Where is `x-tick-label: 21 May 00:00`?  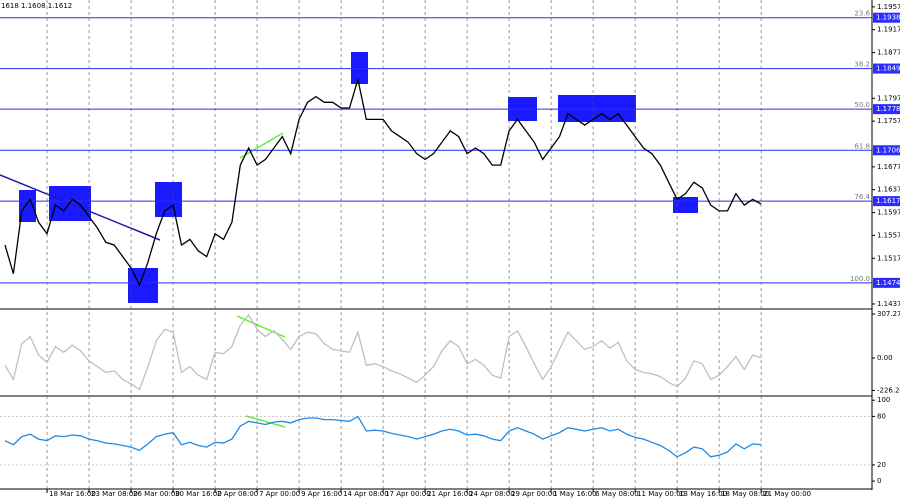
x-tick-label: 21 May 00:00 is located at coordinates (787, 494).